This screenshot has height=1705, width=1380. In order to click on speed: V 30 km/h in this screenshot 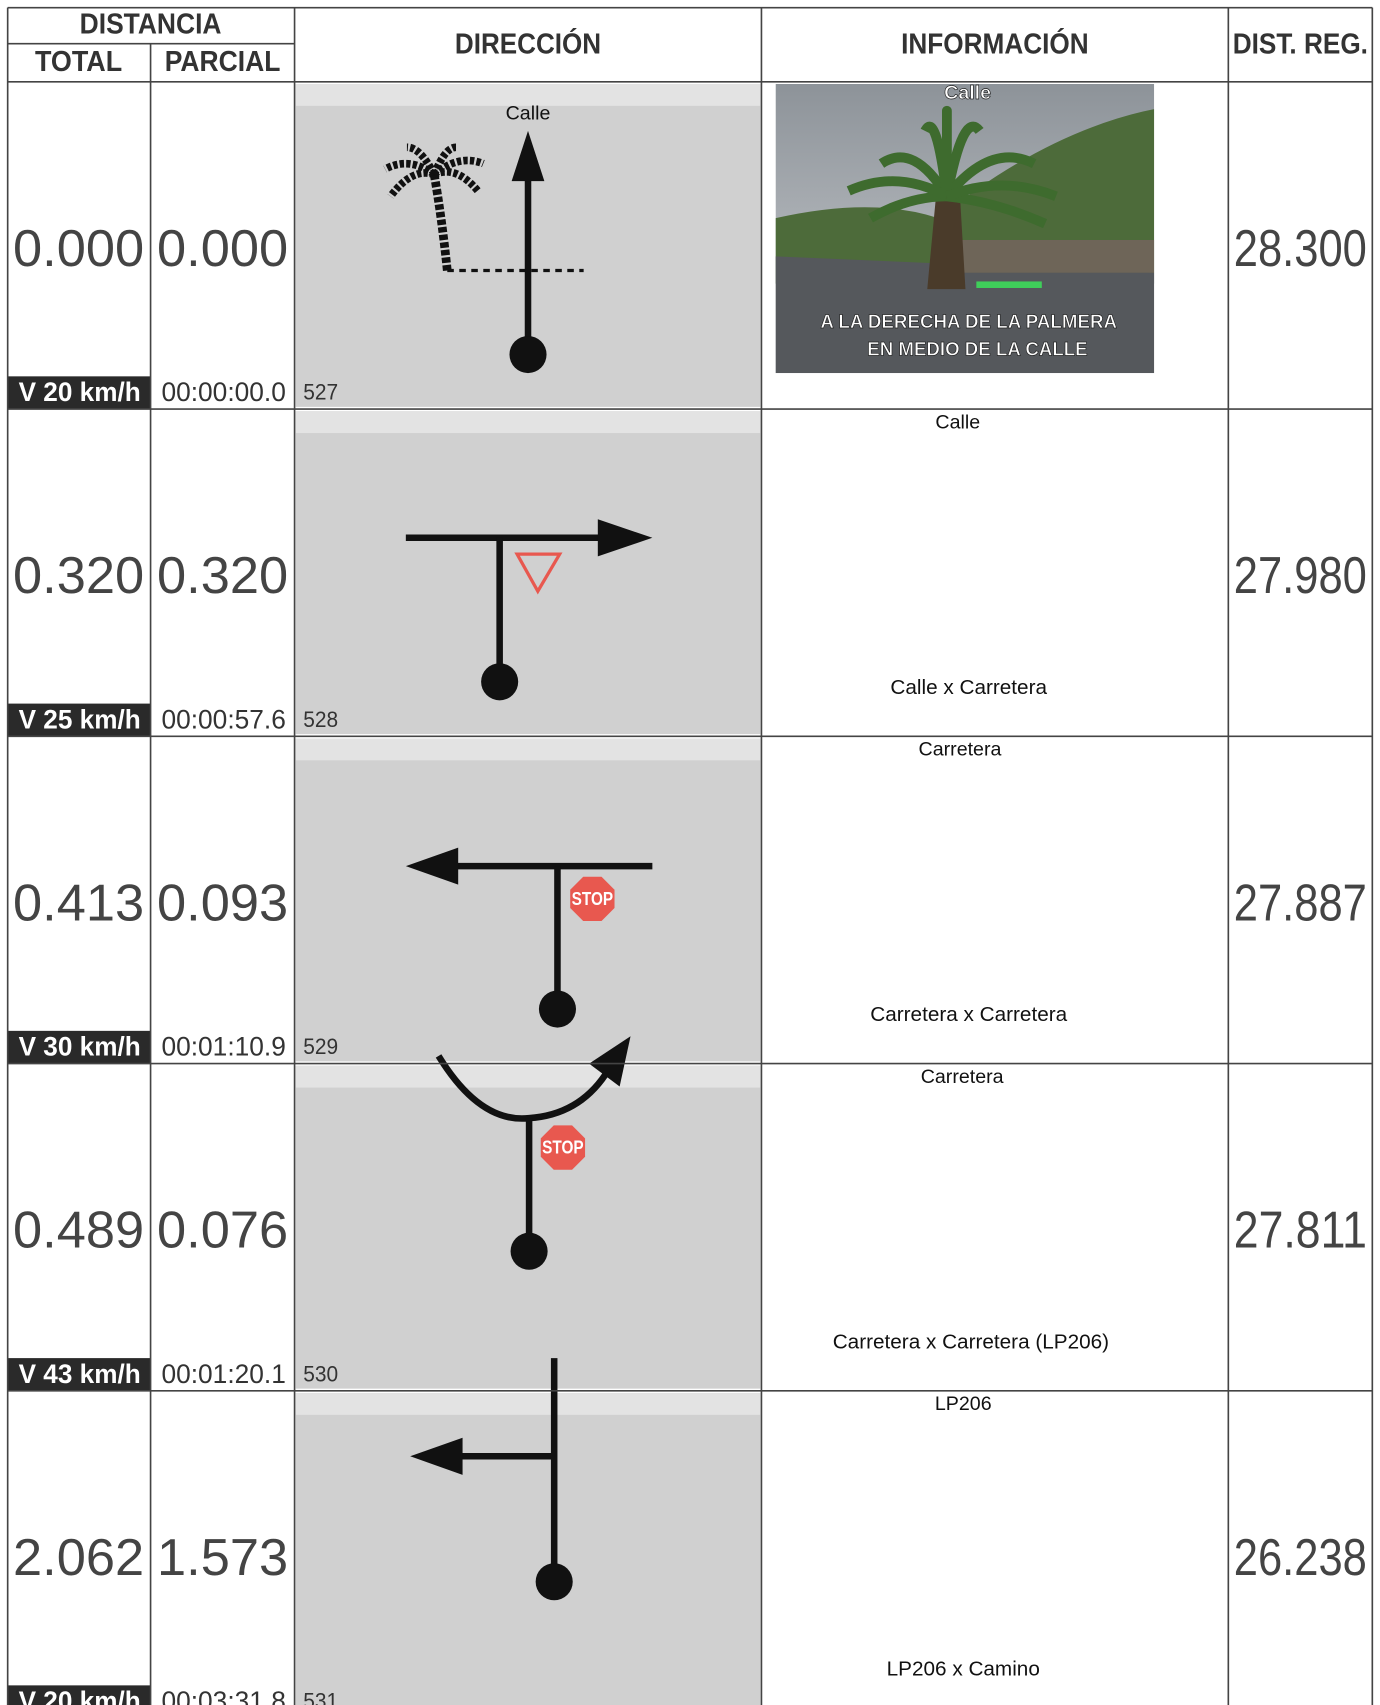, I will do `click(80, 1046)`.